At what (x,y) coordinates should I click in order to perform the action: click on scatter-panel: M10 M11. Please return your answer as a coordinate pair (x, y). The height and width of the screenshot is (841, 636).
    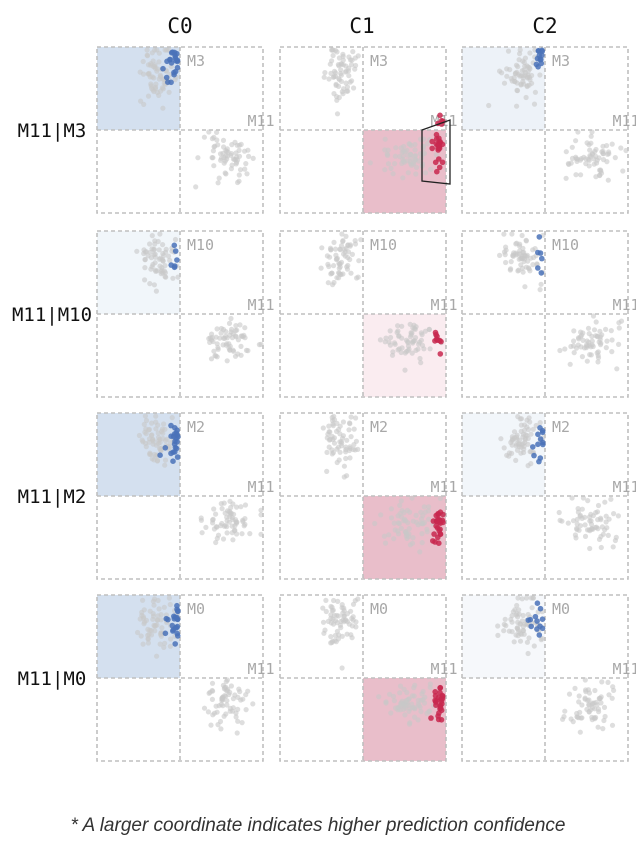
    Looking at the image, I should click on (185, 314).